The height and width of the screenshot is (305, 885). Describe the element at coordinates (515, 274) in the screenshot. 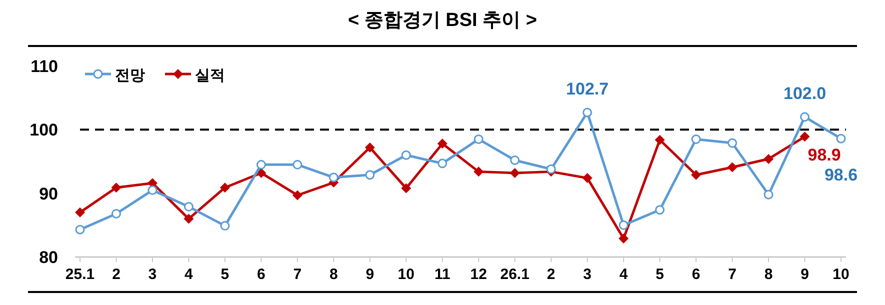

I see `x-tick-label: 26.1` at that location.